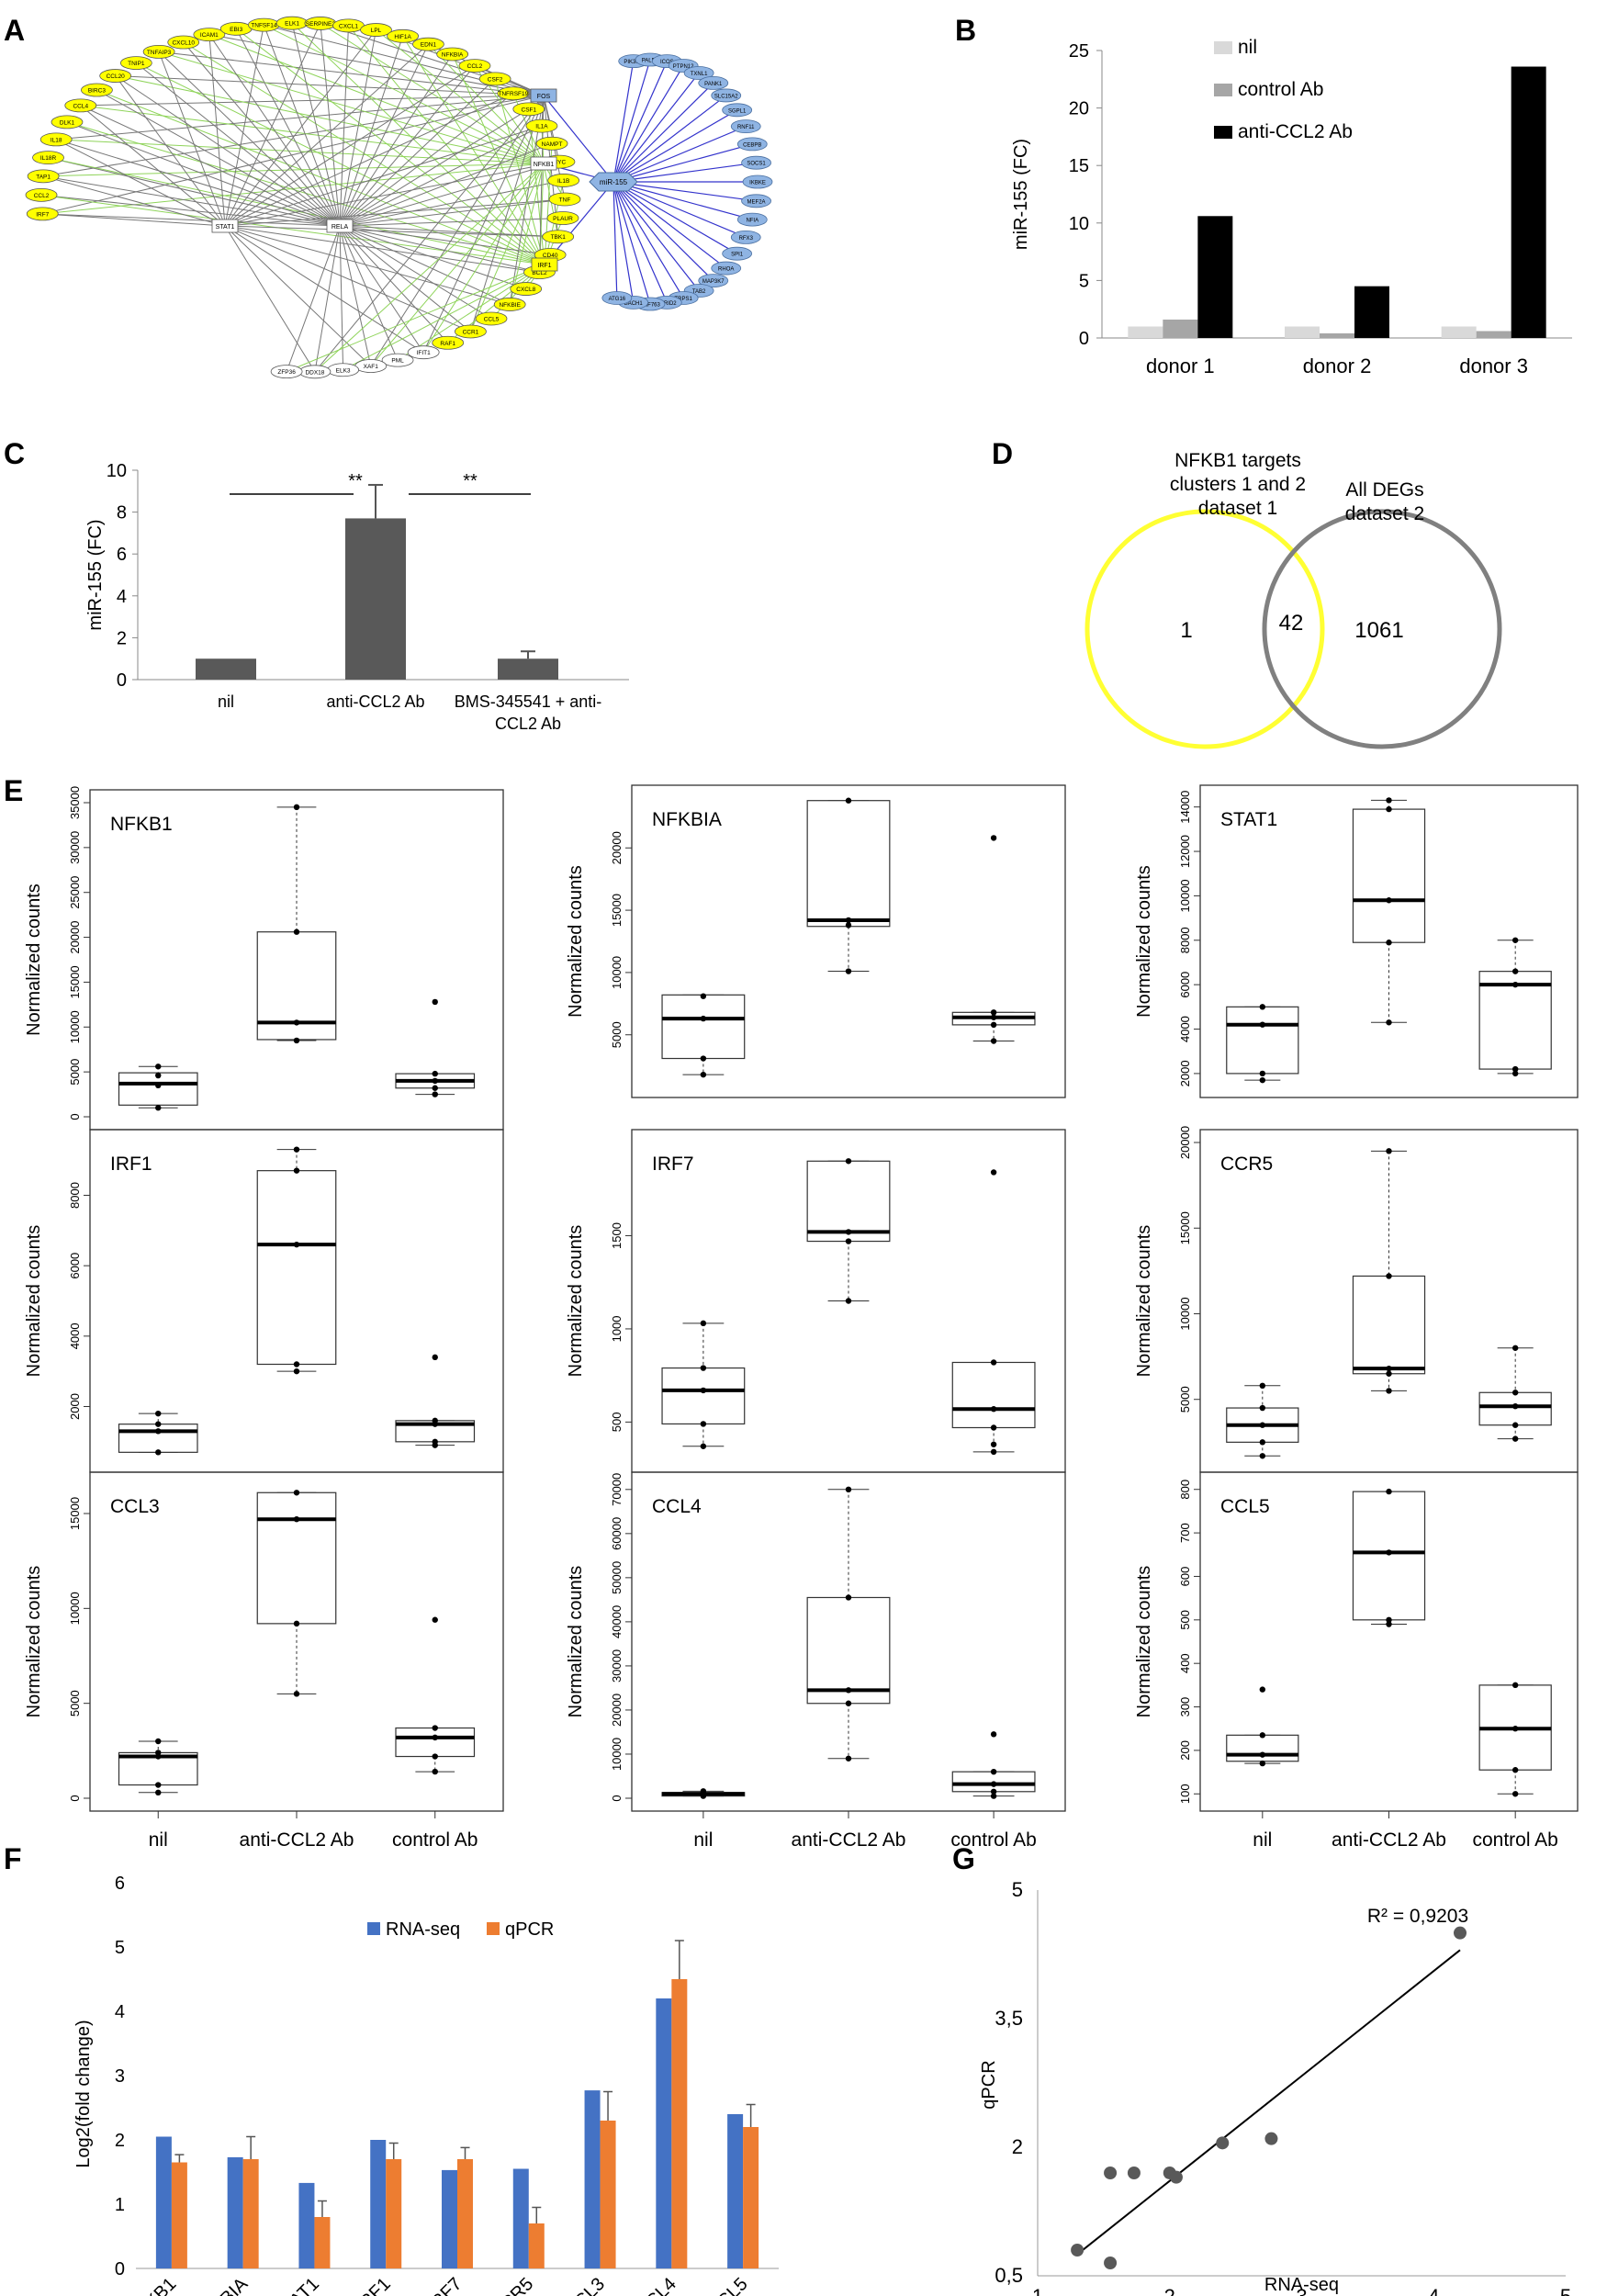  I want to click on x-tick-label: control Ab, so click(435, 1840).